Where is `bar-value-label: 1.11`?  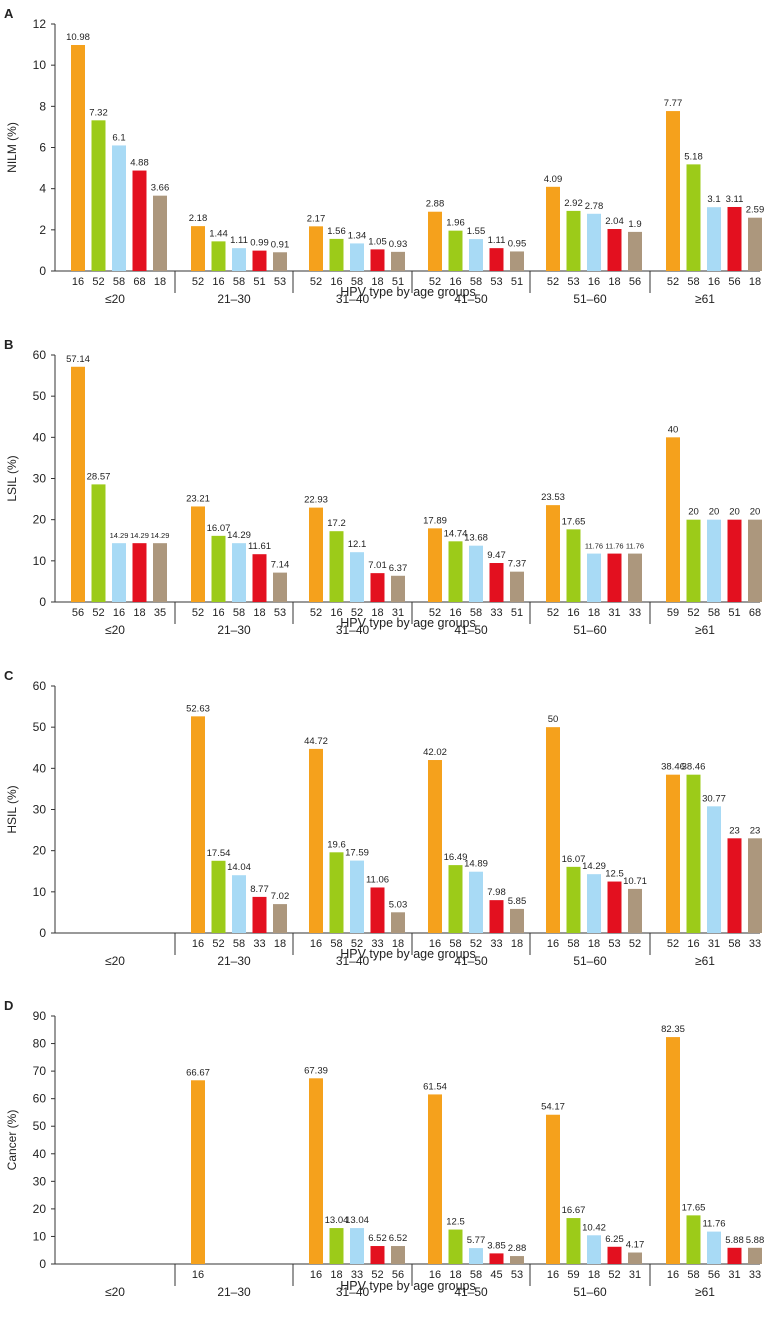
bar-value-label: 1.11 is located at coordinates (497, 240).